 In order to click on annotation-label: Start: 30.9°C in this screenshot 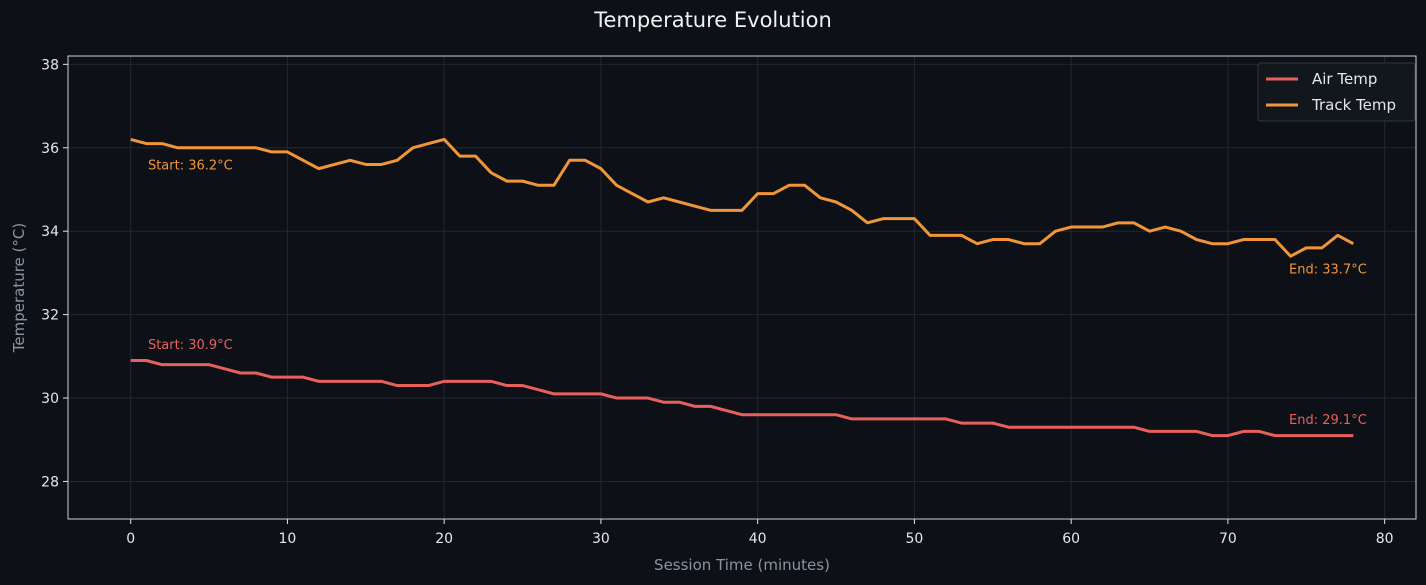, I will do `click(190, 345)`.